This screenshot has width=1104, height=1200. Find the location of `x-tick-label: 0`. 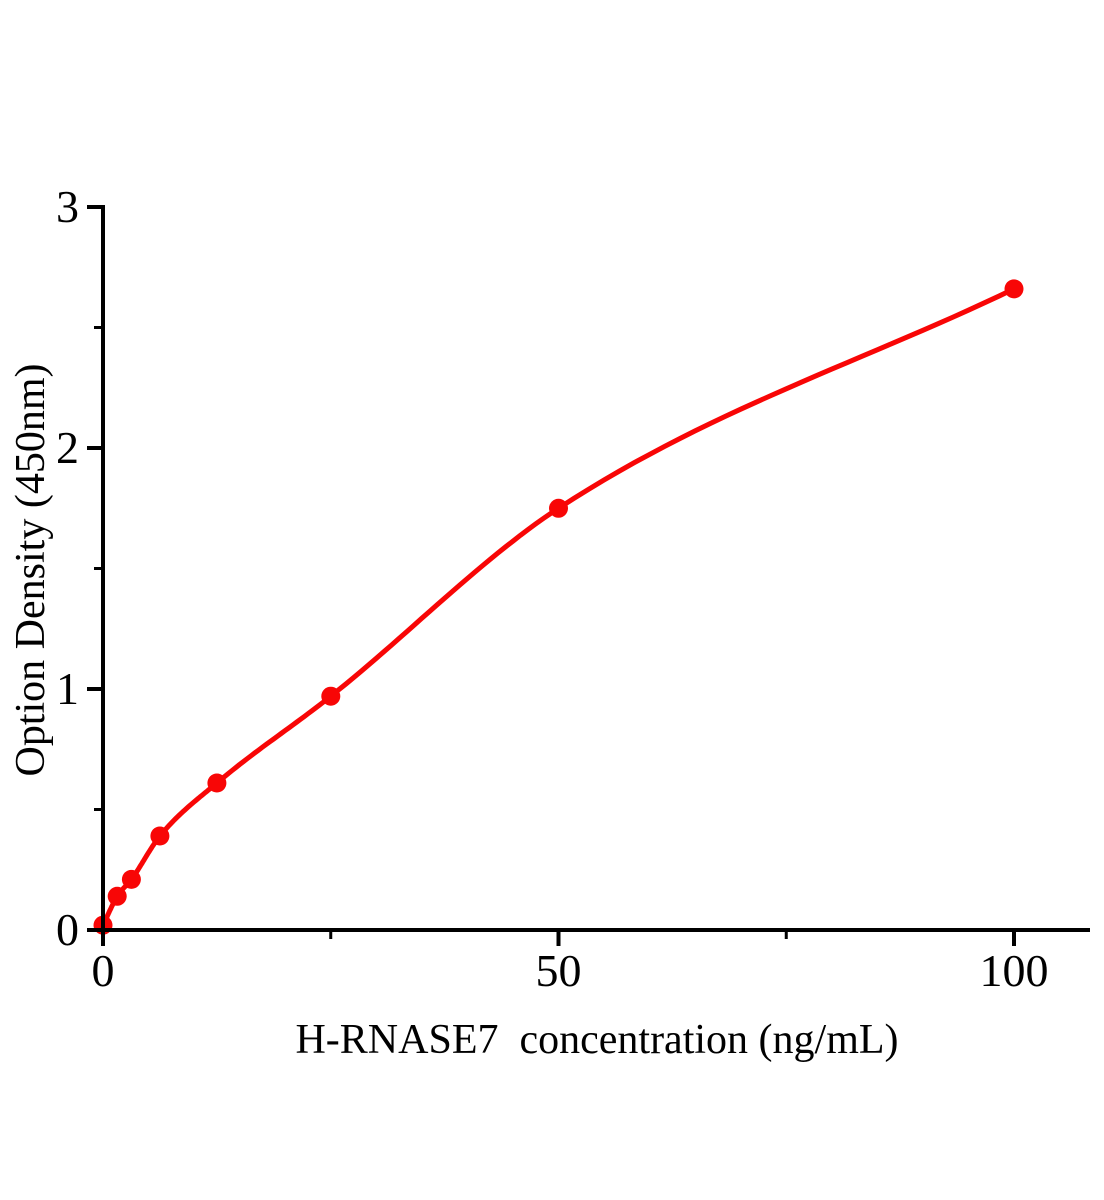

x-tick-label: 0 is located at coordinates (103, 970).